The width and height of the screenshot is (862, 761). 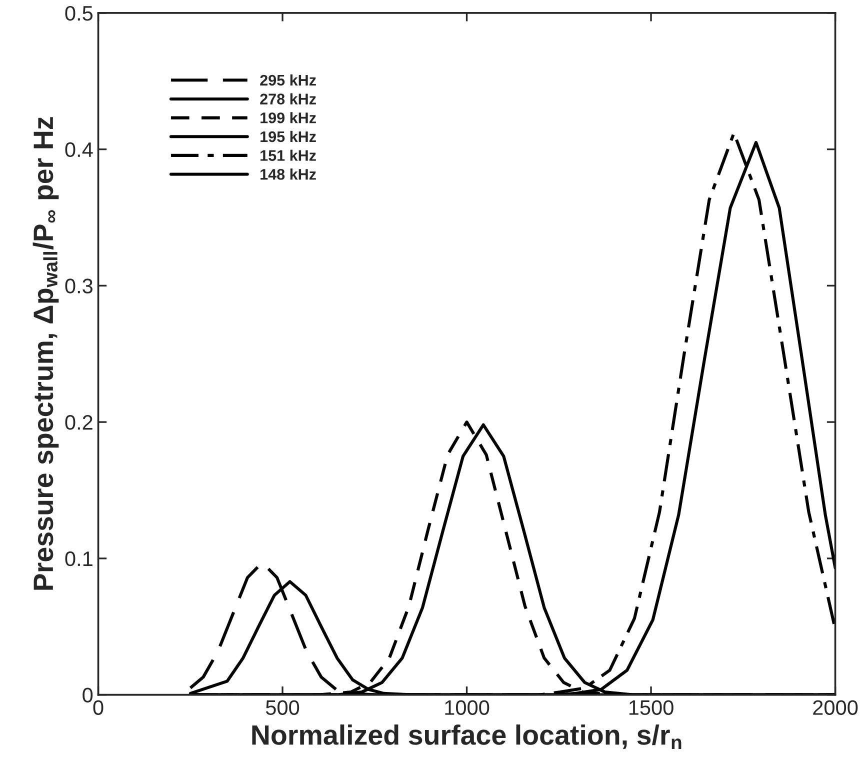 I want to click on legend-label: 278 kHz, so click(x=288, y=98).